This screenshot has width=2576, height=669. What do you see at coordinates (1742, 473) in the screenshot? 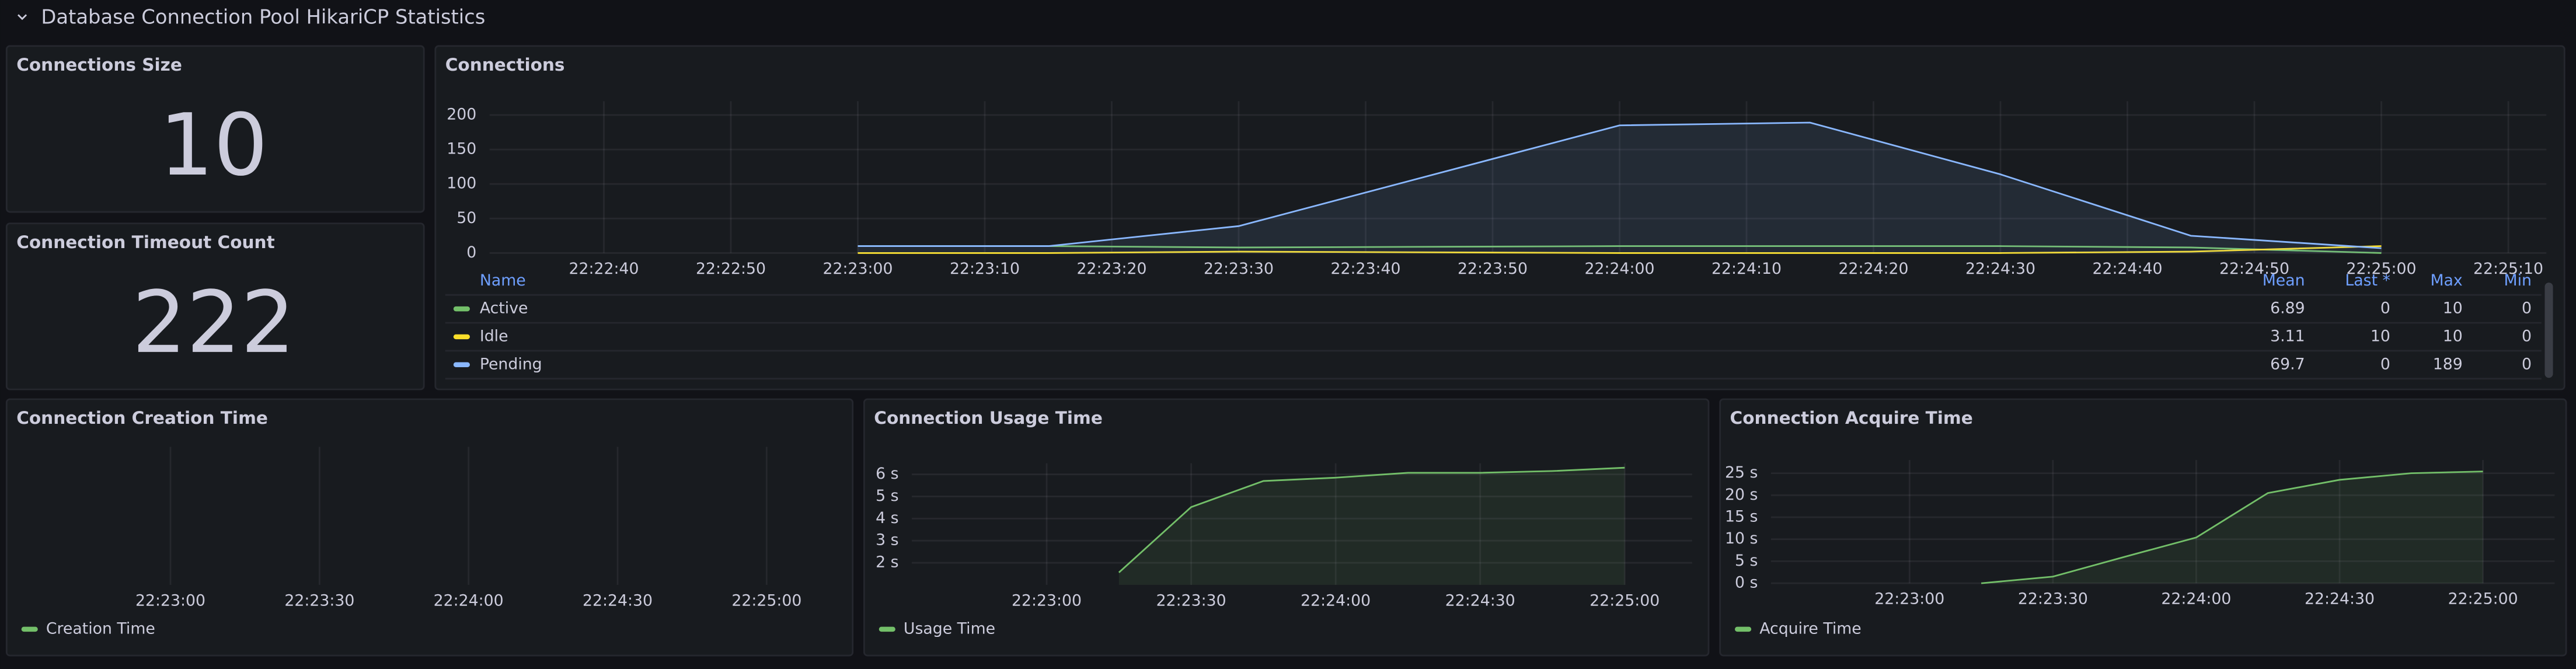
I see `y-tick-label: 25 s` at bounding box center [1742, 473].